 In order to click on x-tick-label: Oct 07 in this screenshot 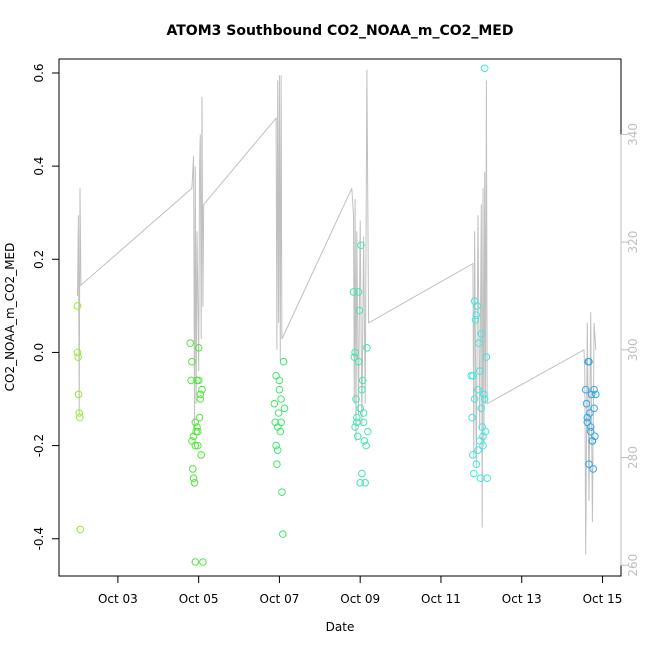, I will do `click(280, 599)`.